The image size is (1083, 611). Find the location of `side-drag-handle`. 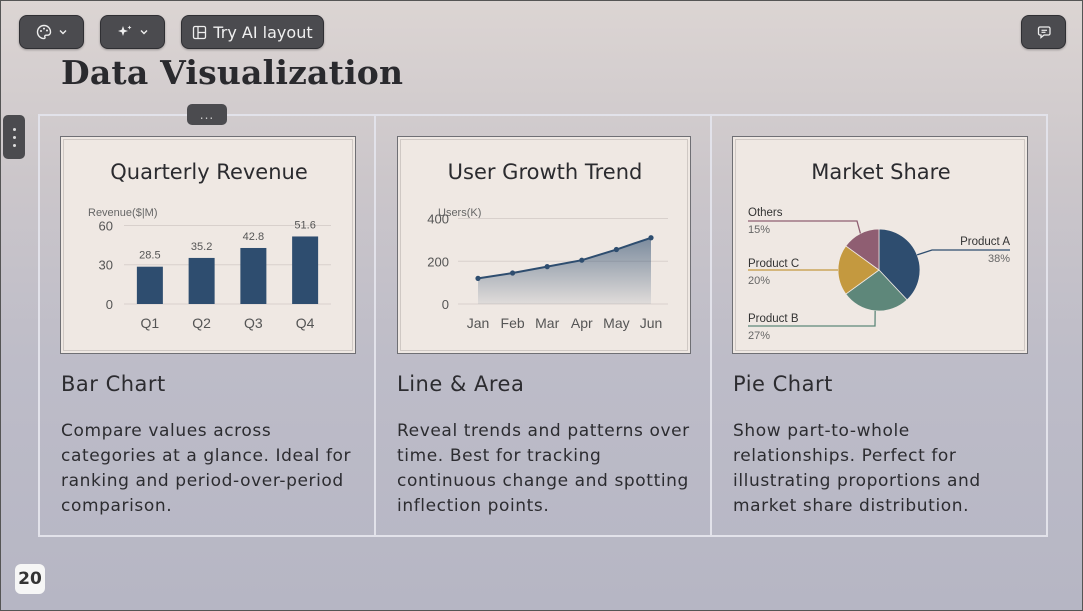

side-drag-handle is located at coordinates (14, 137).